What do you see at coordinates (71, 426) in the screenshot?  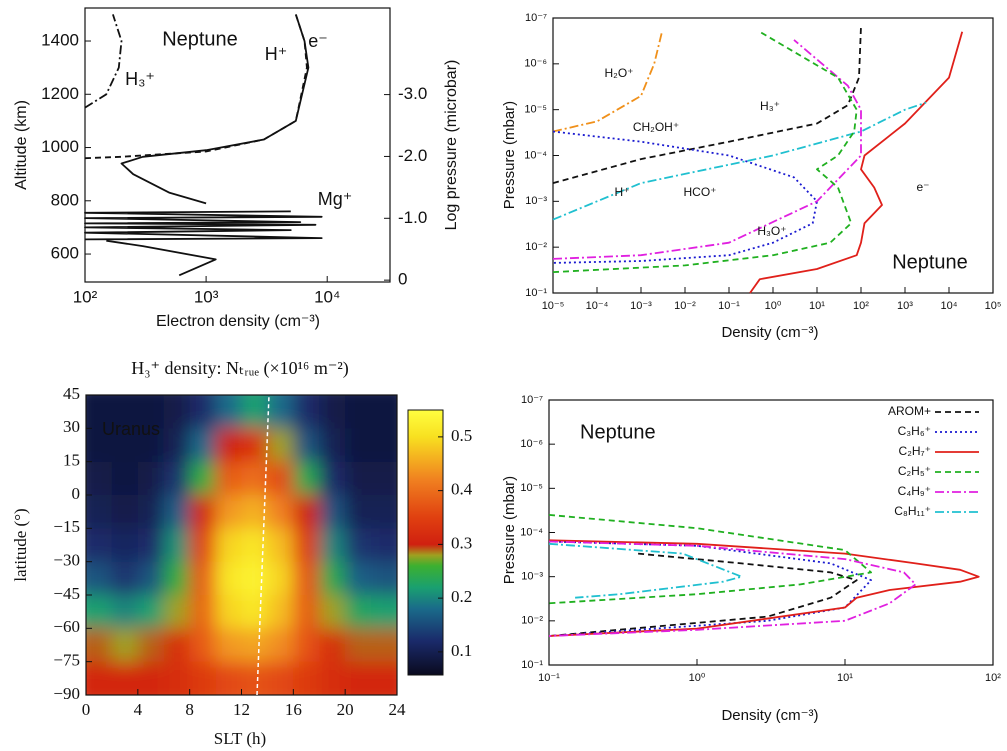 I see `y-tick-label: 30` at bounding box center [71, 426].